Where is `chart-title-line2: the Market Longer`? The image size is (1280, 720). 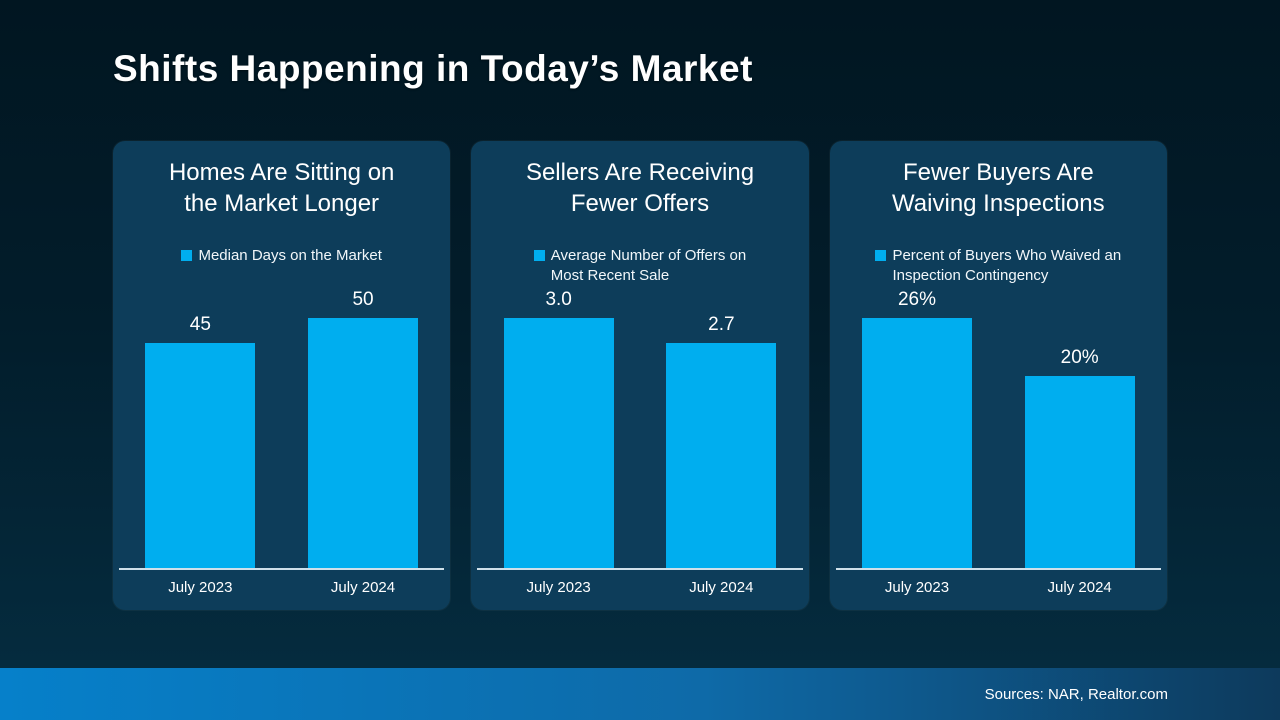
chart-title-line2: the Market Longer is located at coordinates (282, 203).